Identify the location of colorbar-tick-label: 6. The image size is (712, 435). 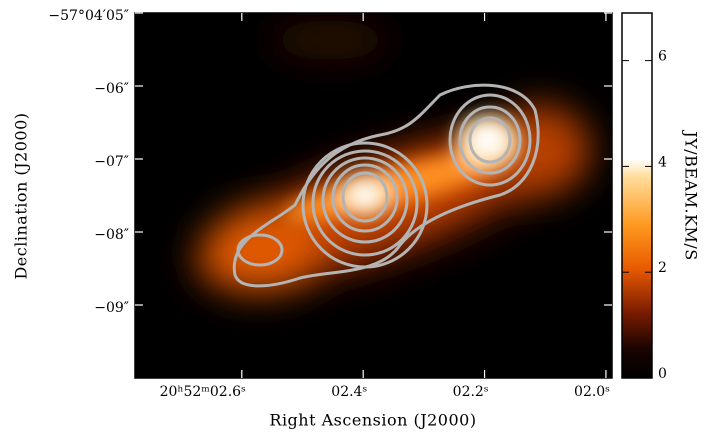
(662, 57).